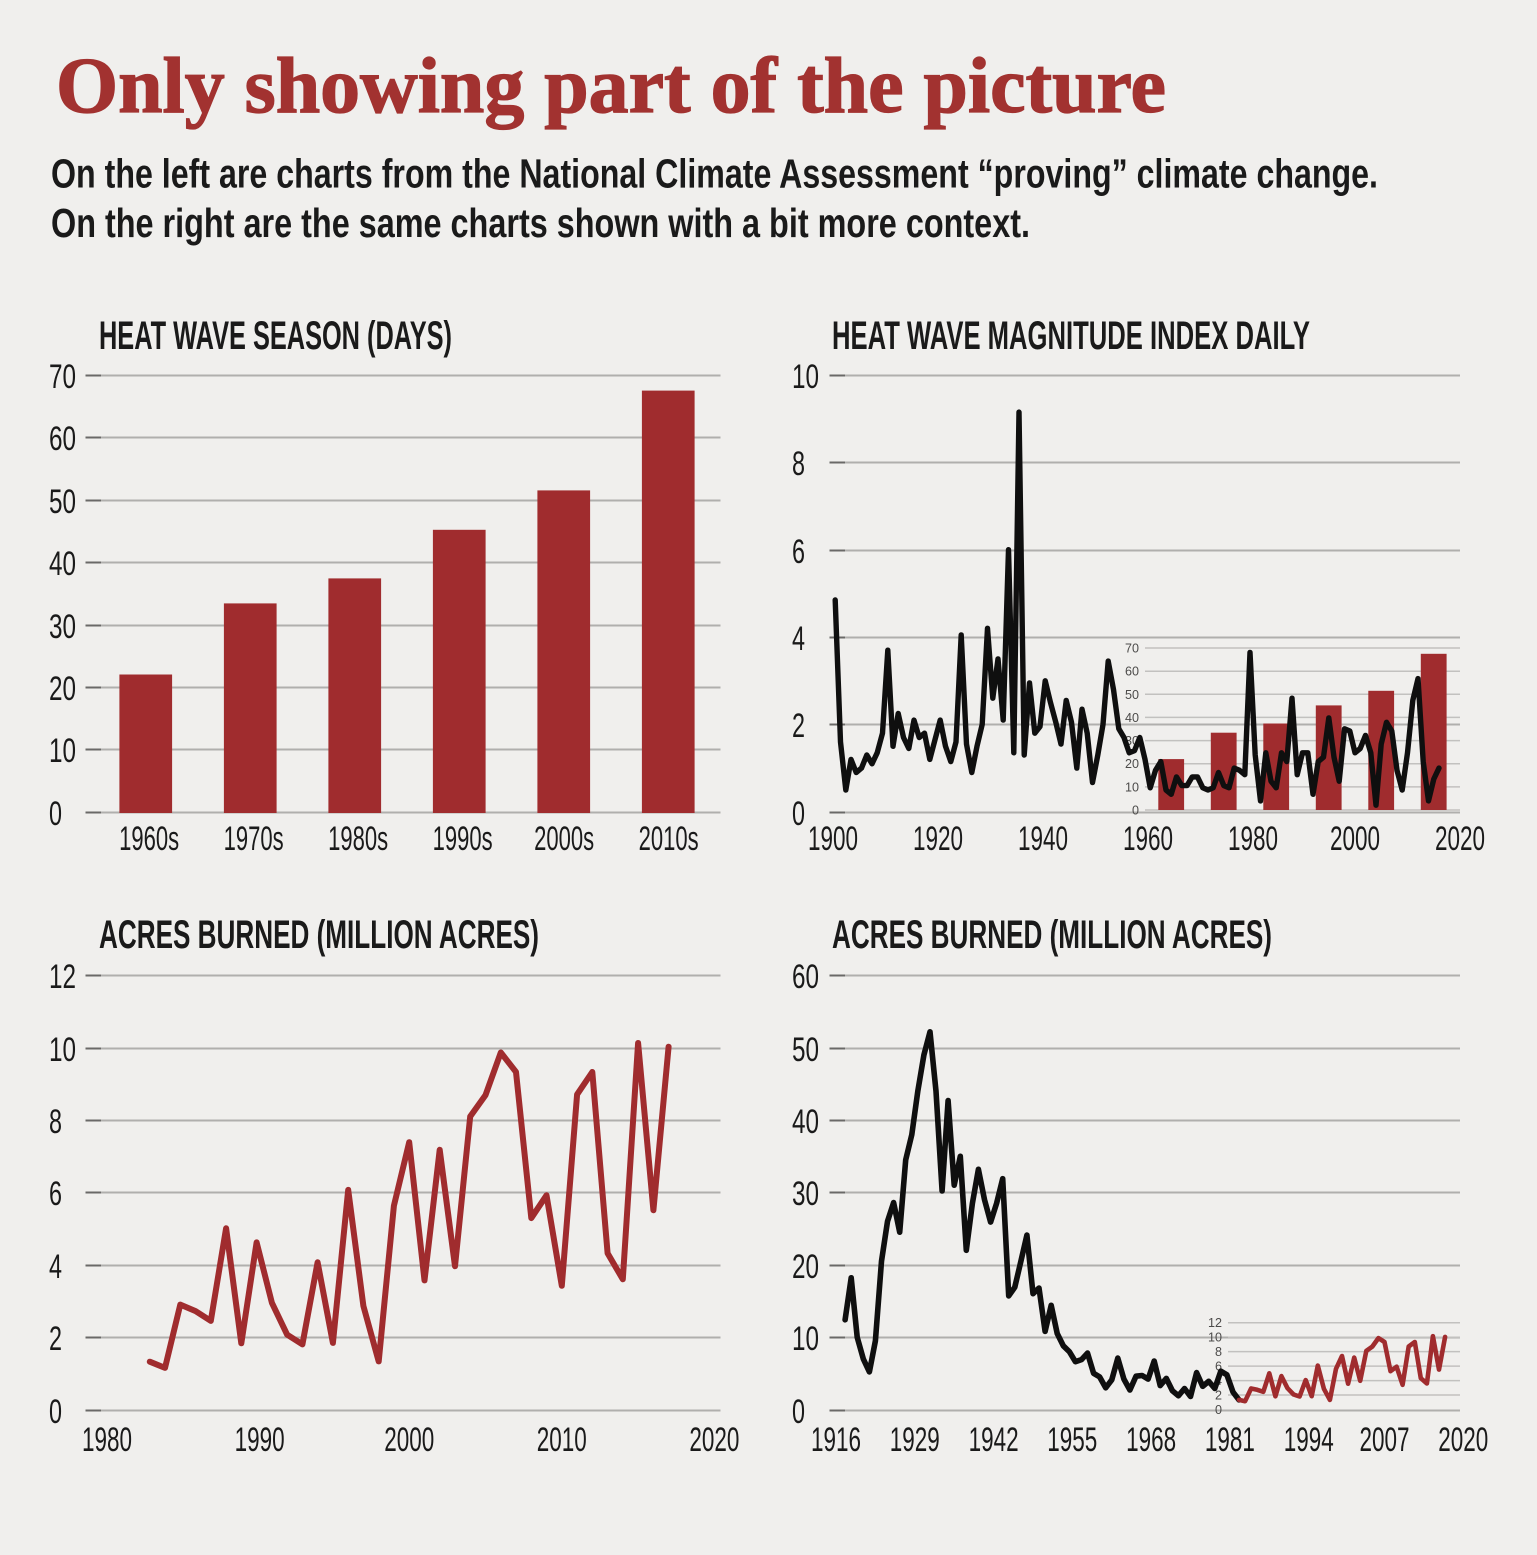 The image size is (1537, 1555). I want to click on svg-text: 2000s, so click(564, 839).